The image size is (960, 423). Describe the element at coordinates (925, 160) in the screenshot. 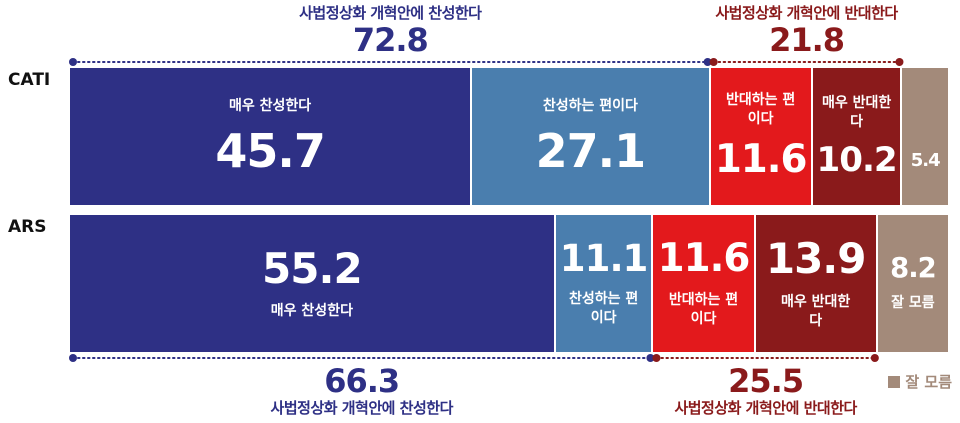

I see `value-label: 5.4` at that location.